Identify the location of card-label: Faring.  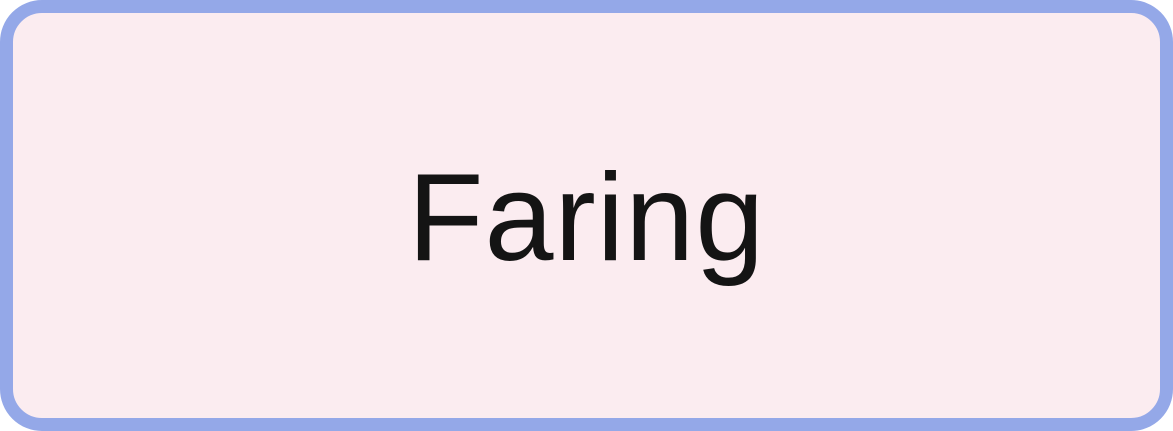
(586, 217).